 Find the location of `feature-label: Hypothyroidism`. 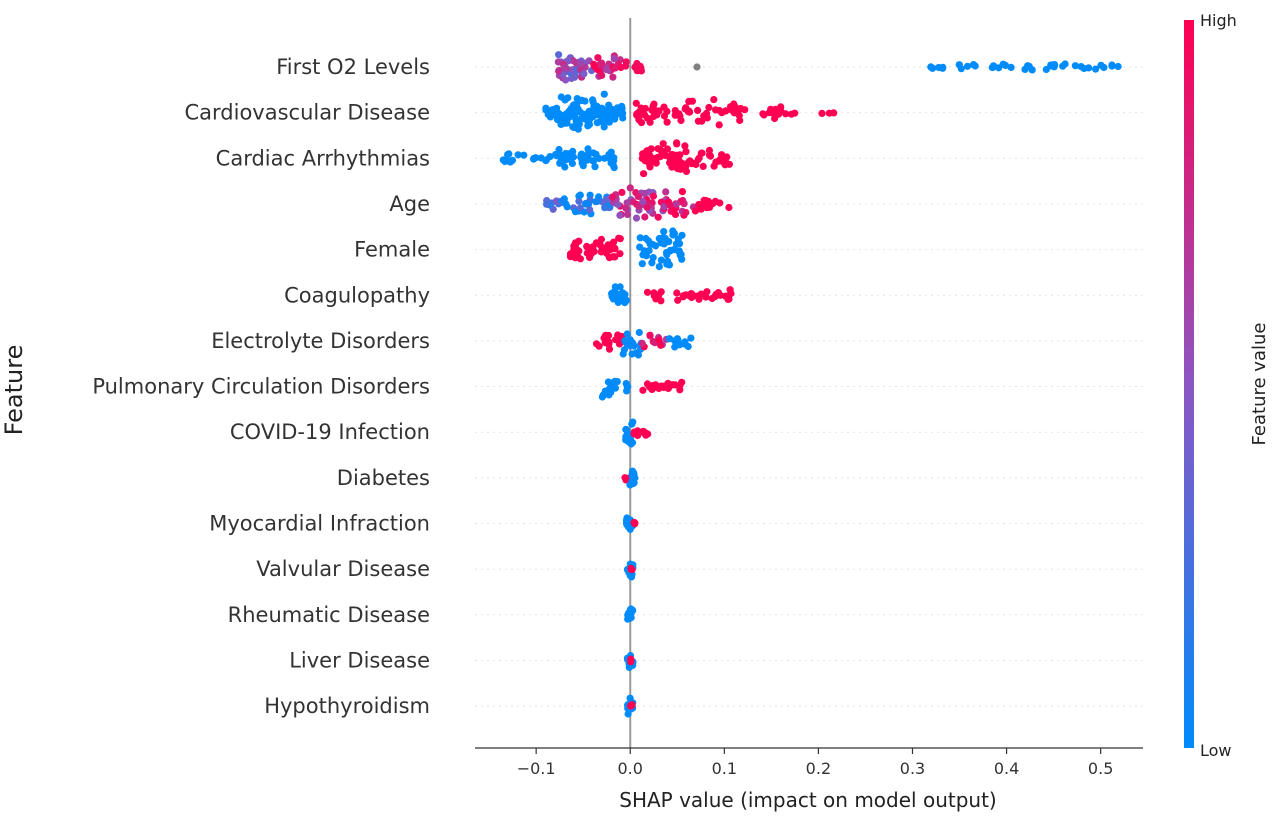

feature-label: Hypothyroidism is located at coordinates (347, 706).